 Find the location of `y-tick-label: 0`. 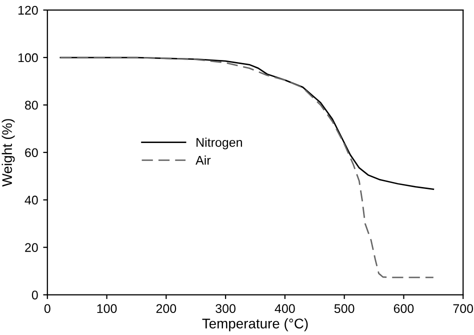

y-tick-label: 0 is located at coordinates (35, 295).